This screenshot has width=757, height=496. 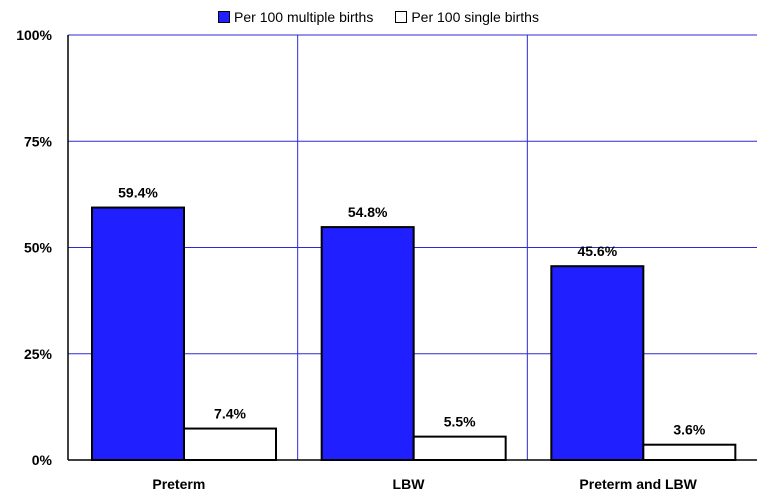 I want to click on y-tick-label: 0%, so click(x=42, y=460).